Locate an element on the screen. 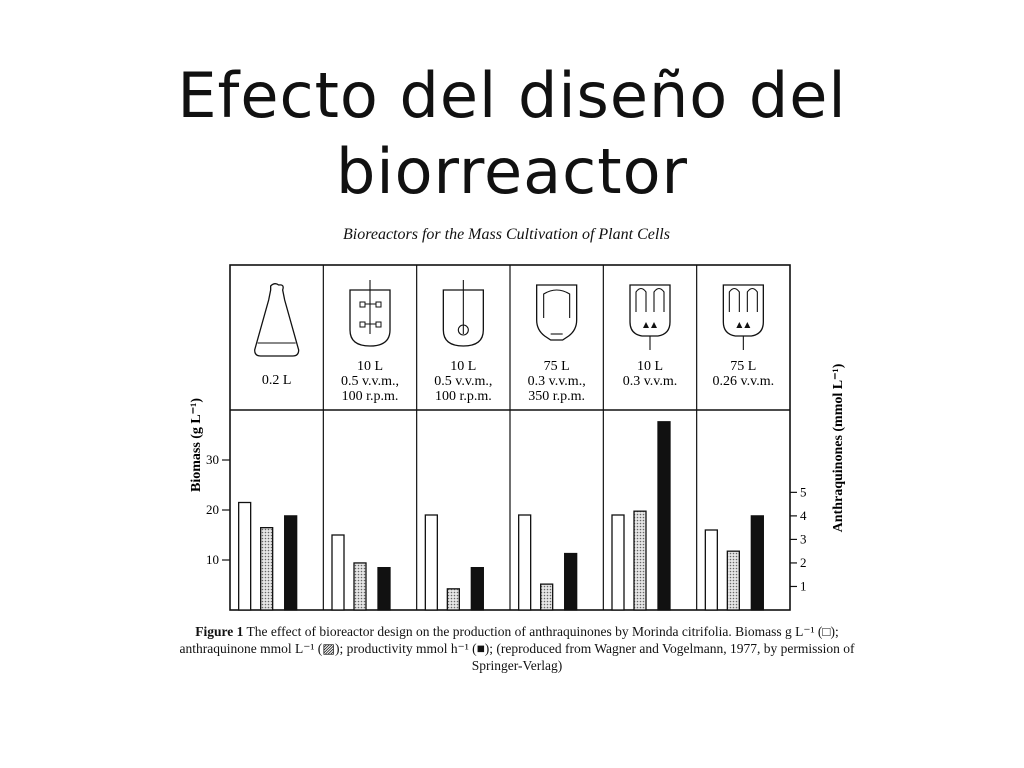  turbine is located at coordinates (463, 330).